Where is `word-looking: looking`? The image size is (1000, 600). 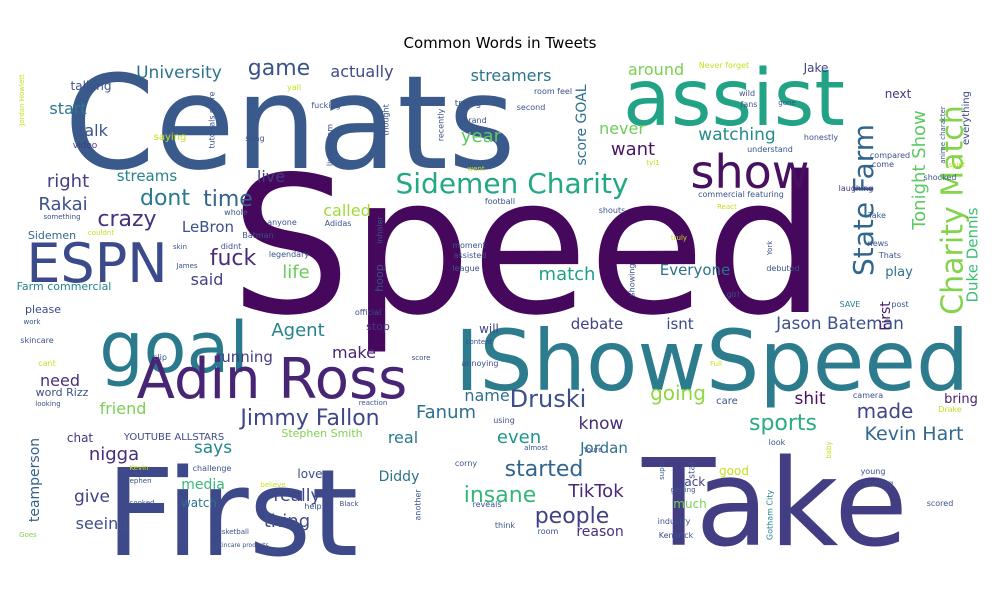 word-looking: looking is located at coordinates (47, 404).